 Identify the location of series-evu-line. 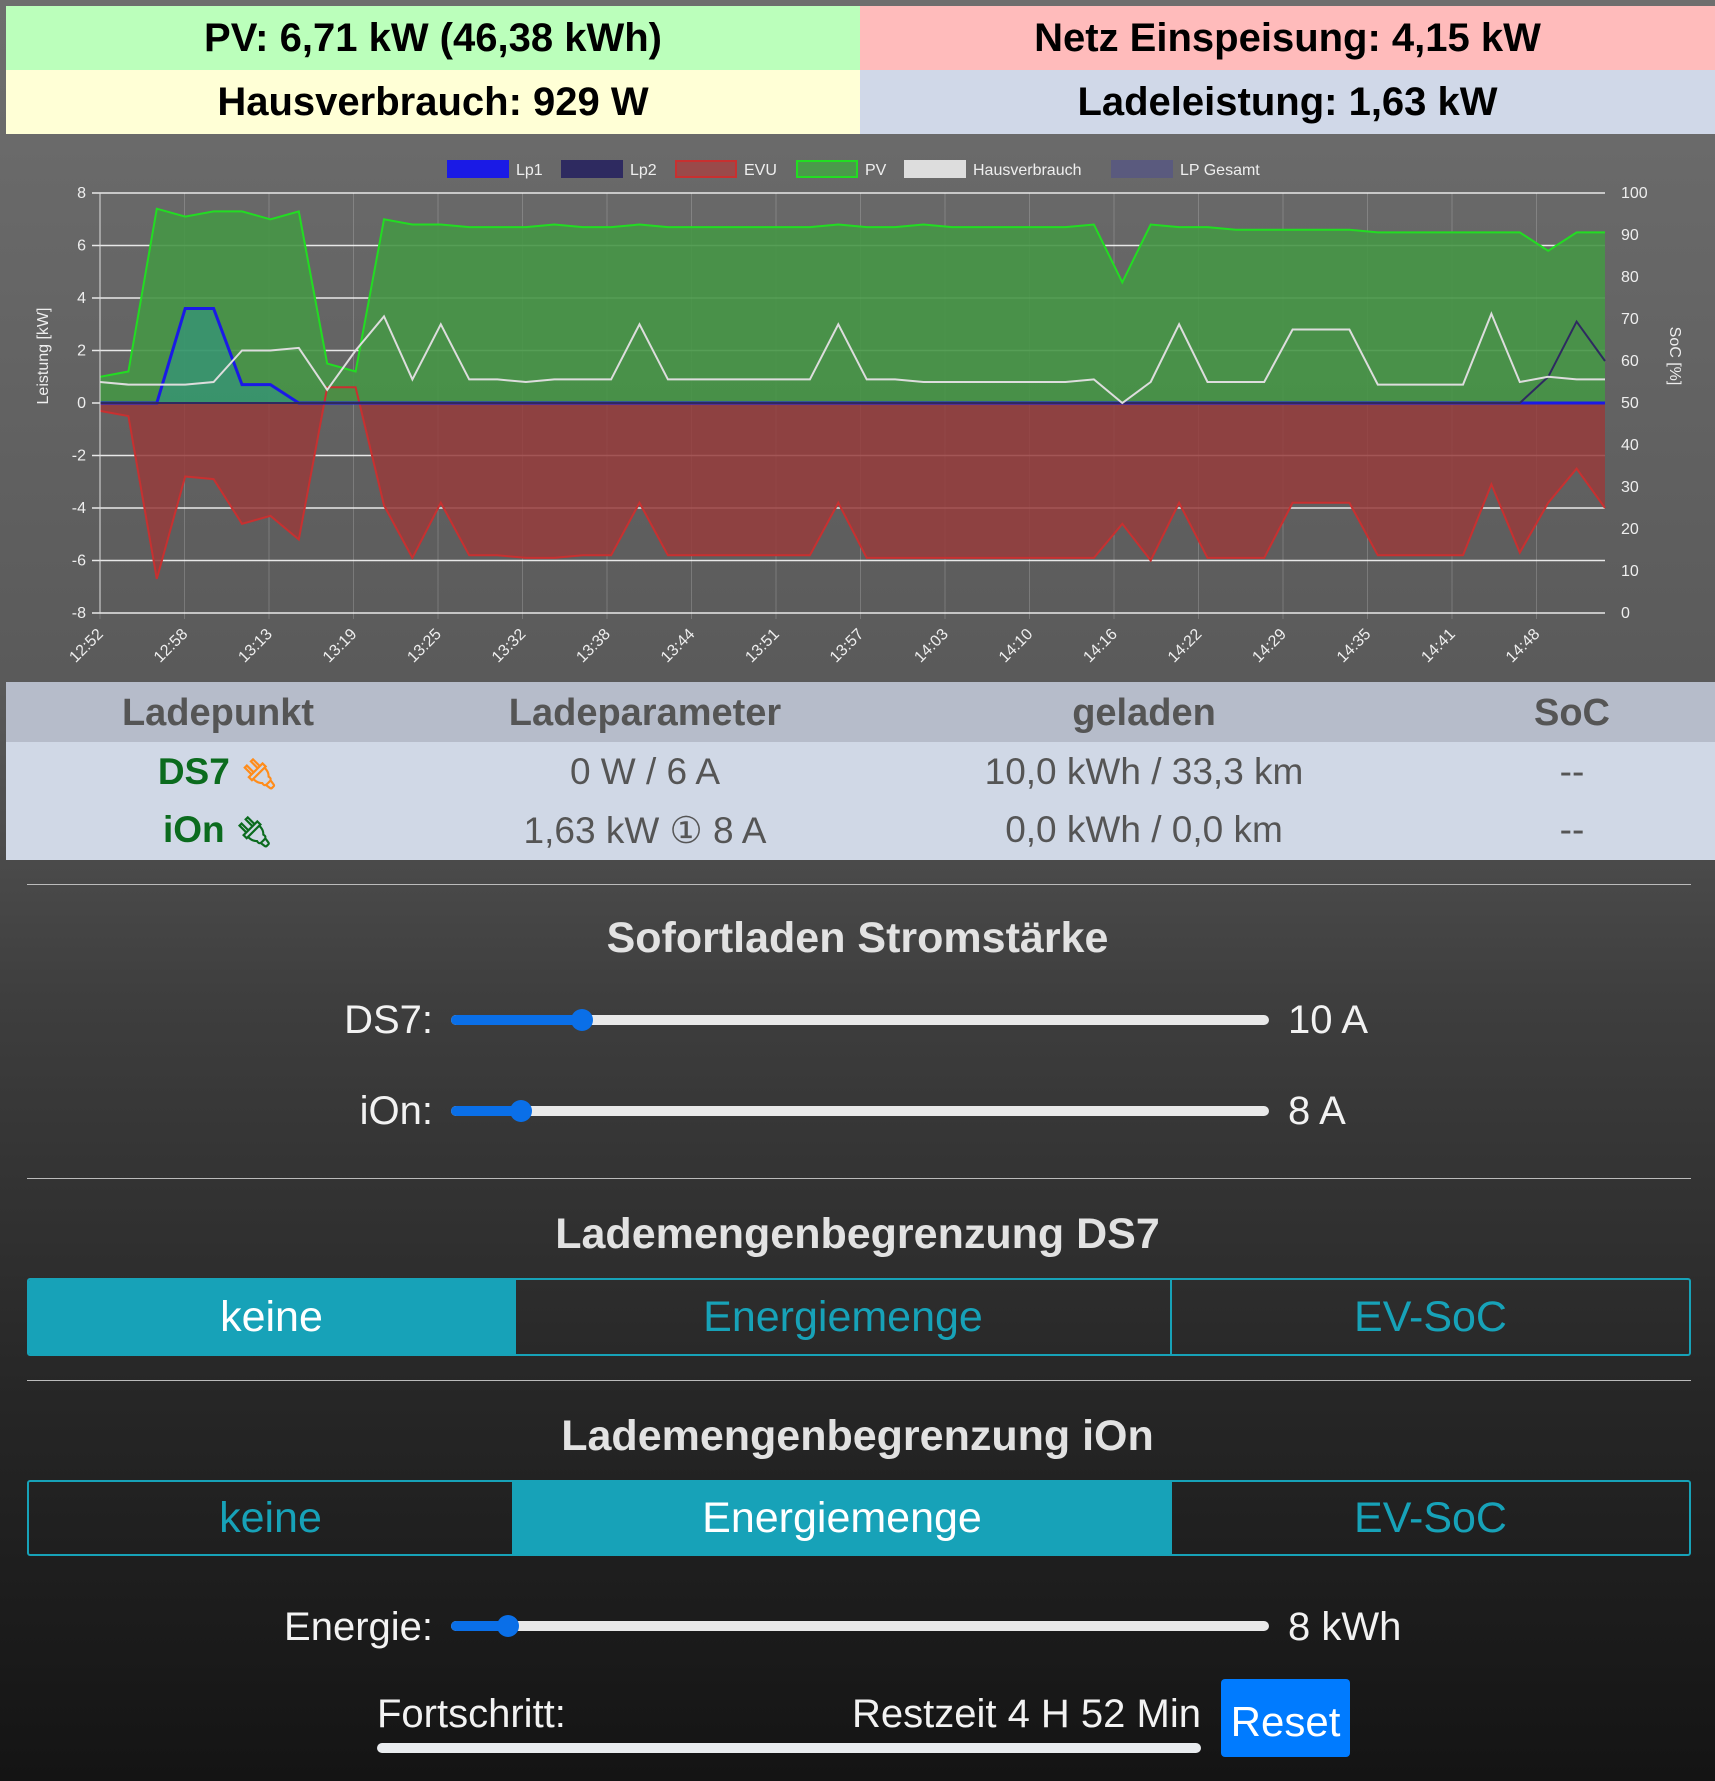
(852, 483).